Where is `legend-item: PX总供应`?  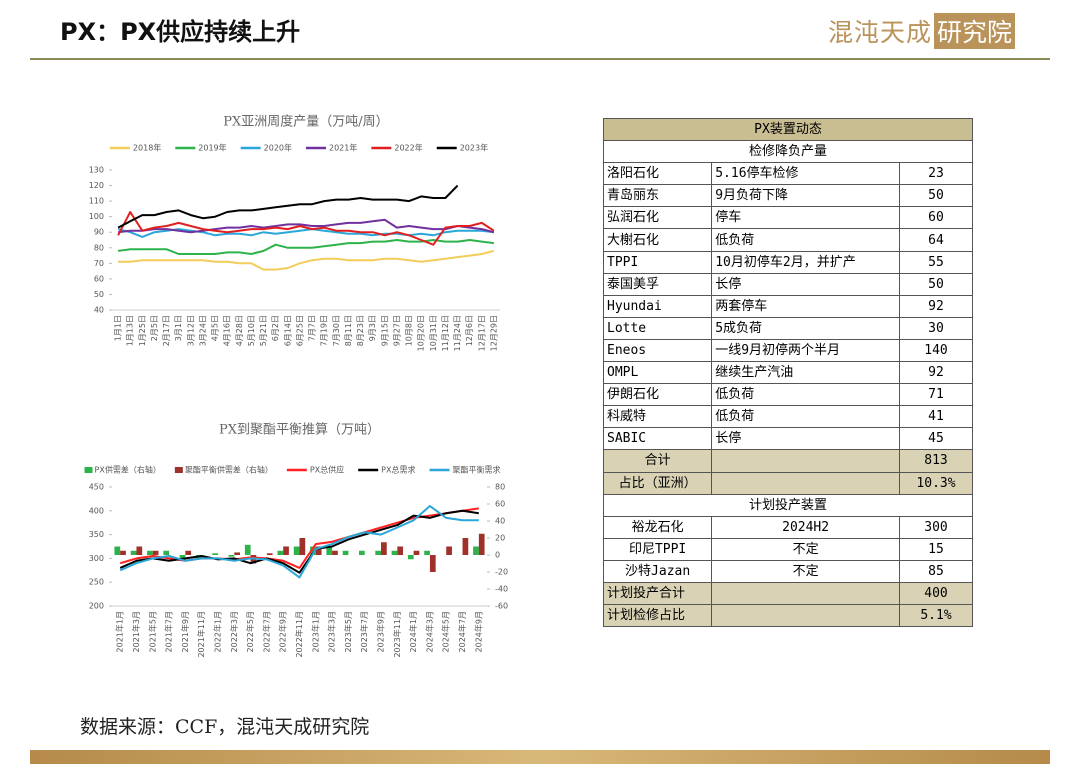
legend-item: PX总供应 is located at coordinates (315, 470).